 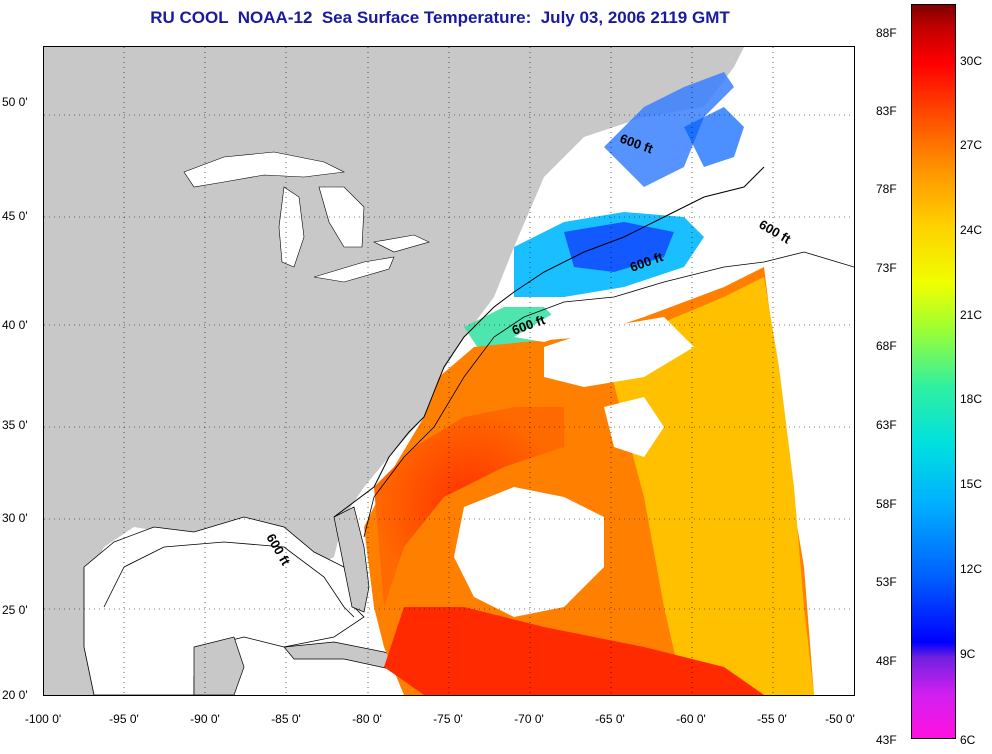 What do you see at coordinates (669, 129) in the screenshot?
I see `sst-gulf-of-st-lawrence` at bounding box center [669, 129].